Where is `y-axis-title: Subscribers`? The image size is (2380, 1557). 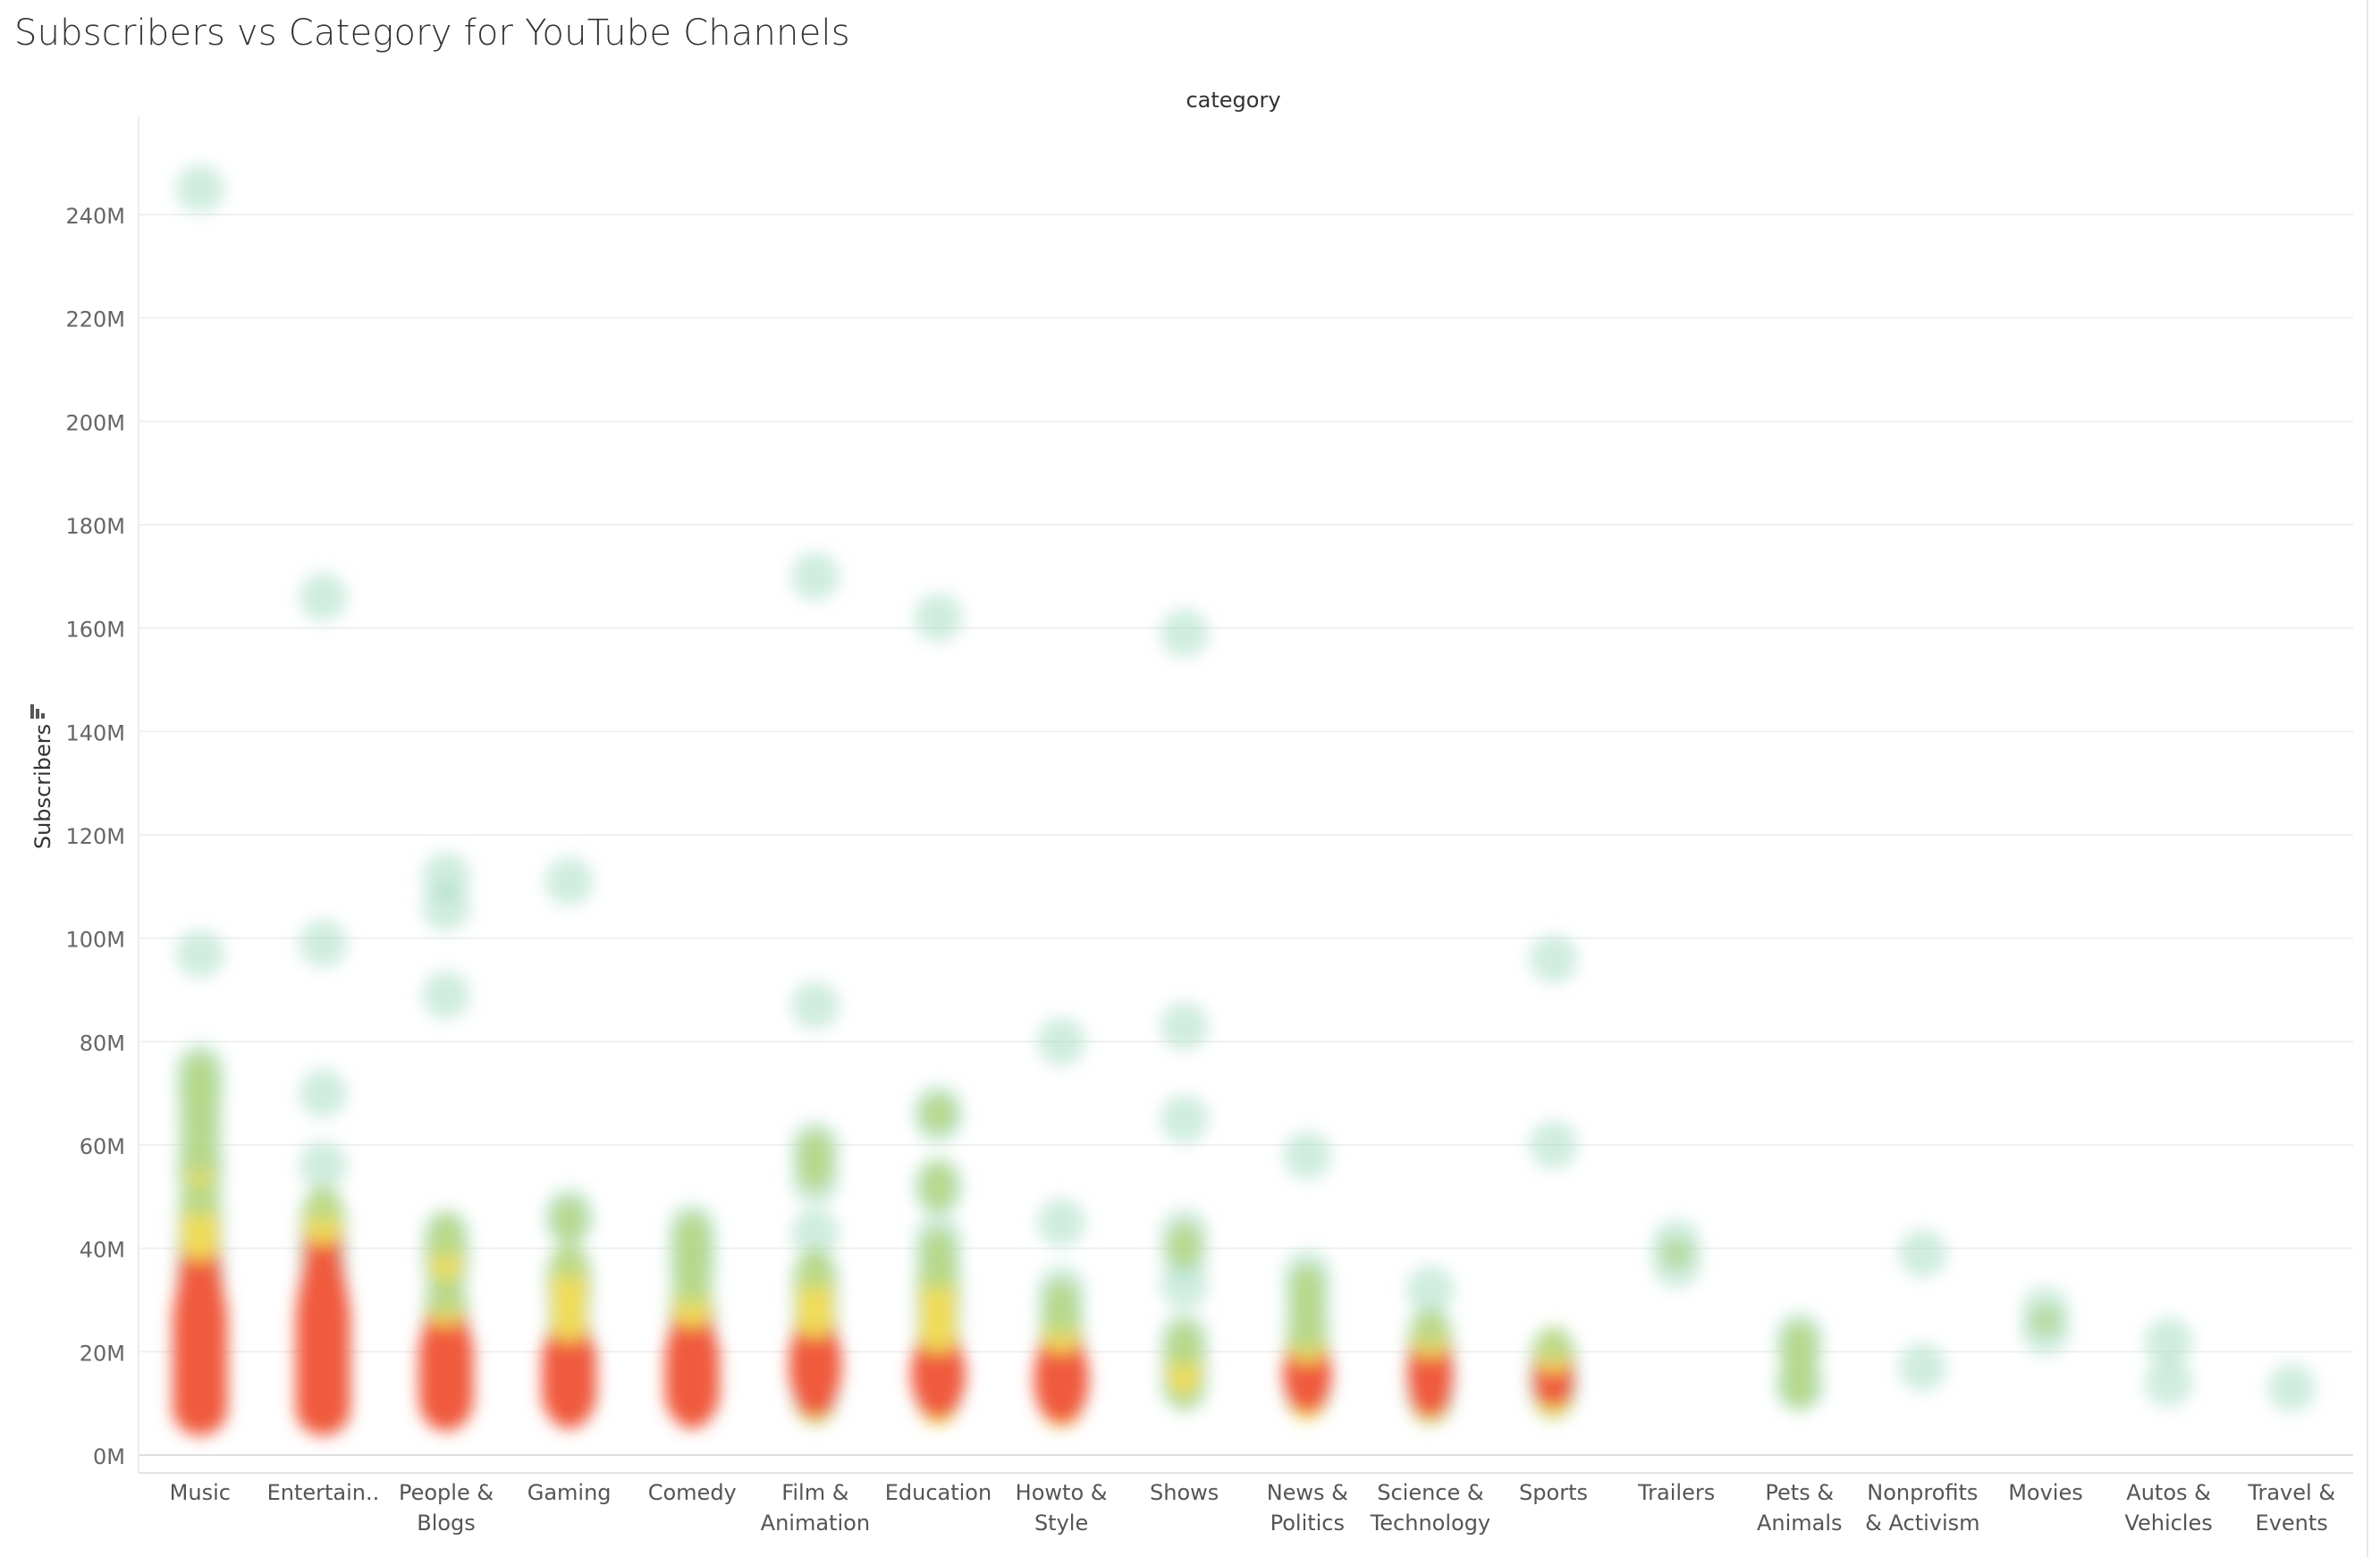
y-axis-title: Subscribers is located at coordinates (42, 786).